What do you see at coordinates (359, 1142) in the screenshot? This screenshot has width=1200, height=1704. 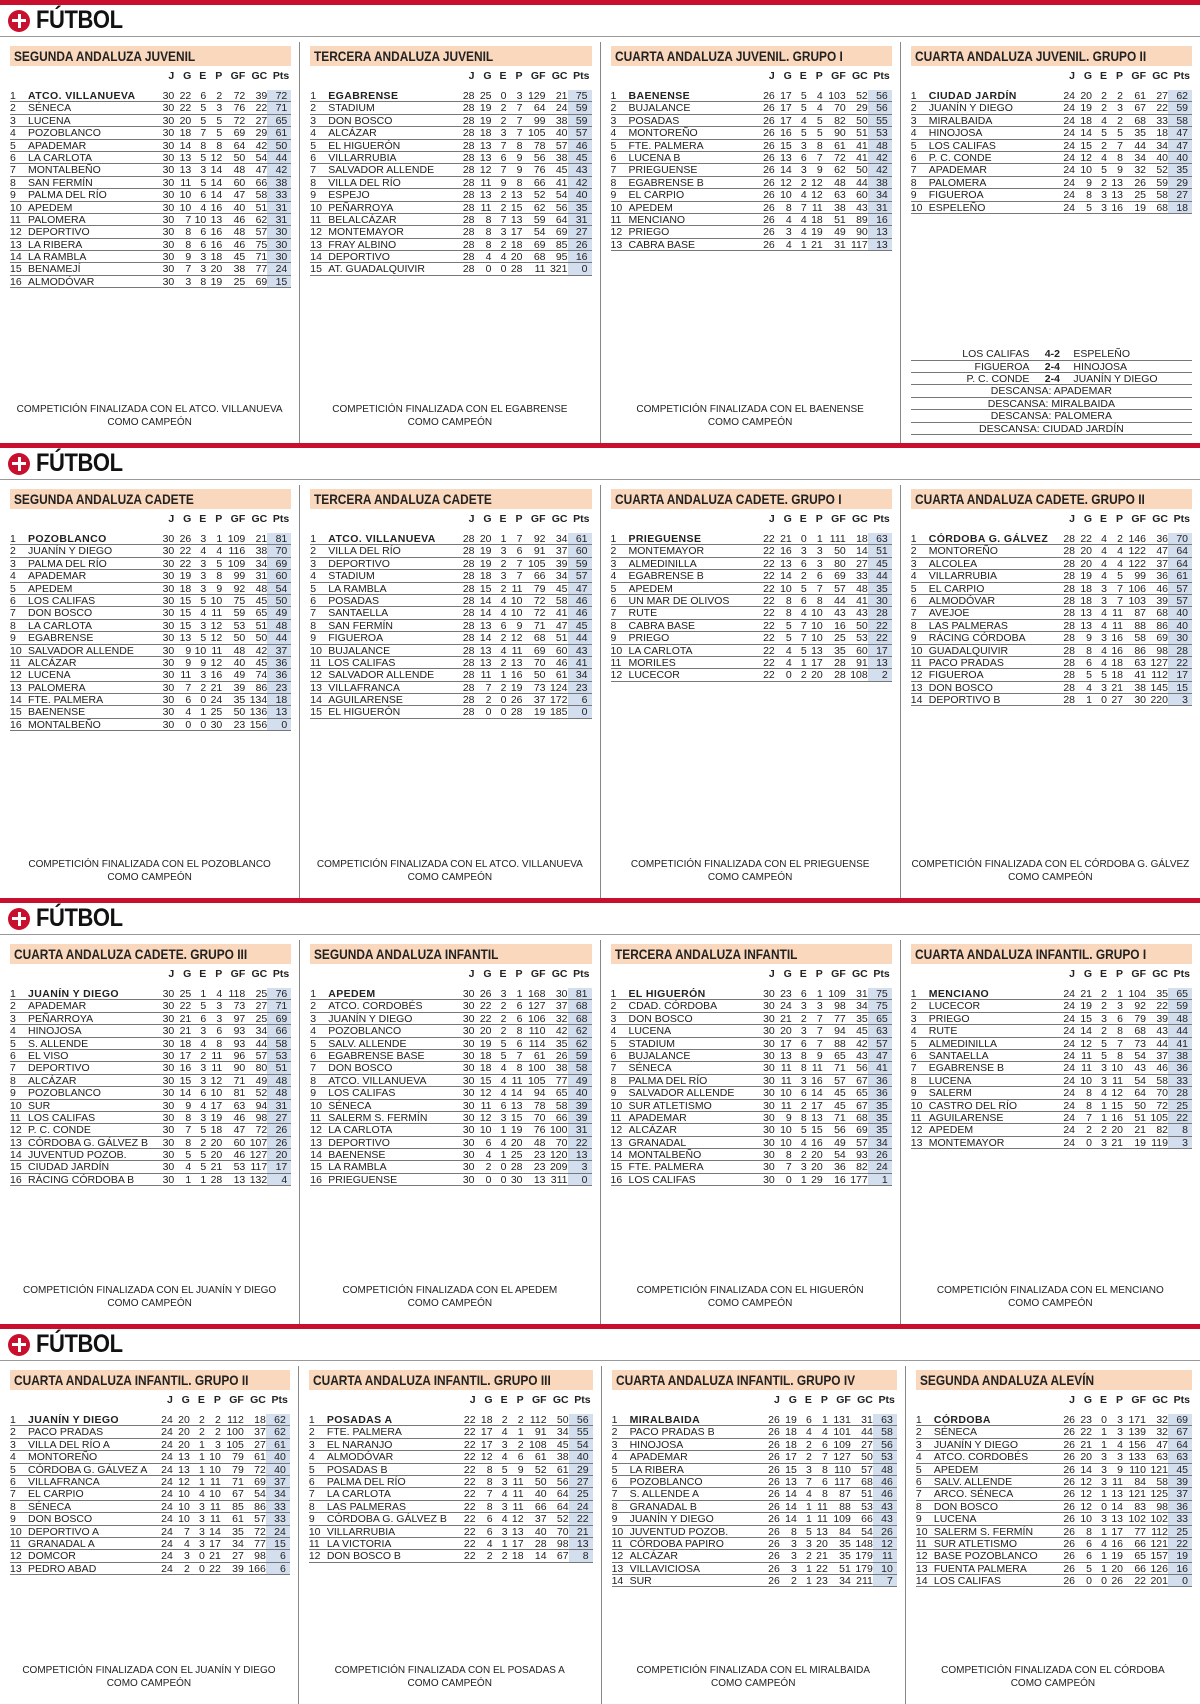 I see `cell-team: DEPORTIVO` at bounding box center [359, 1142].